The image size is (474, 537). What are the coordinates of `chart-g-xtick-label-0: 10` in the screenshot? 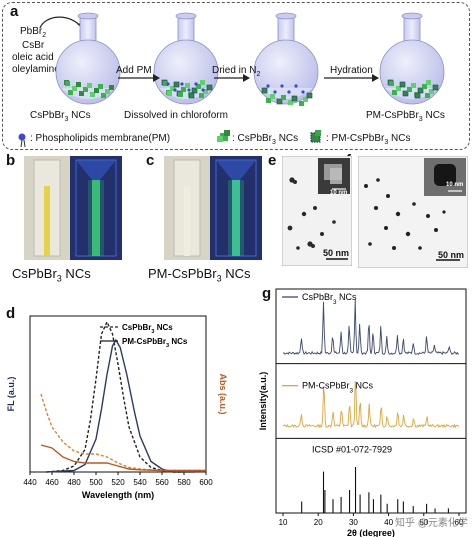 It's located at (283, 522).